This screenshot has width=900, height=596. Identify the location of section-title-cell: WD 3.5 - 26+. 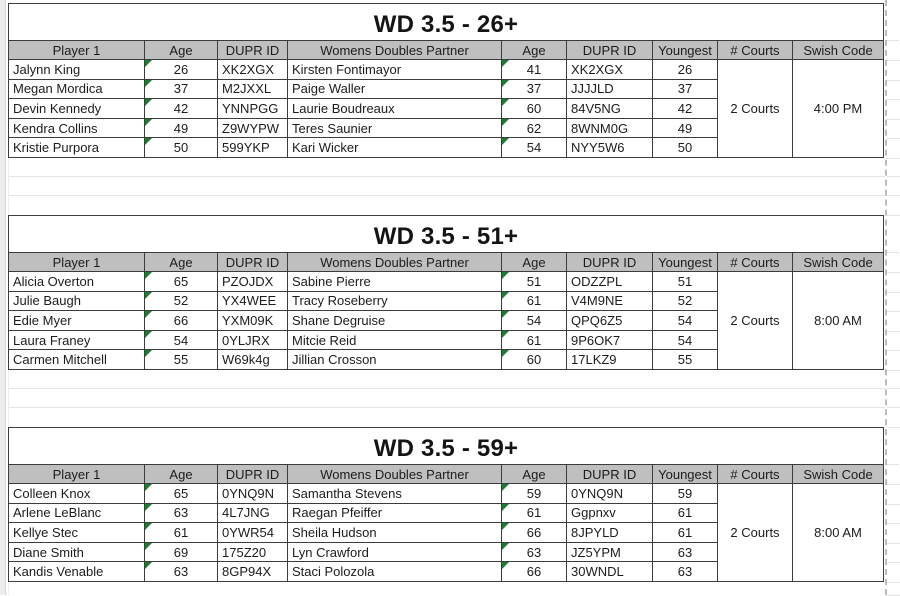
(453, 22).